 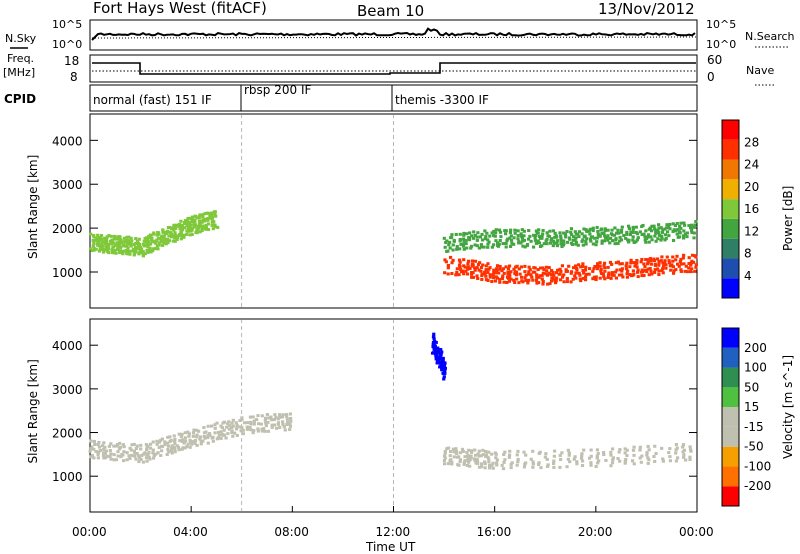 I want to click on y-tick-label: 4000, so click(x=67, y=141).